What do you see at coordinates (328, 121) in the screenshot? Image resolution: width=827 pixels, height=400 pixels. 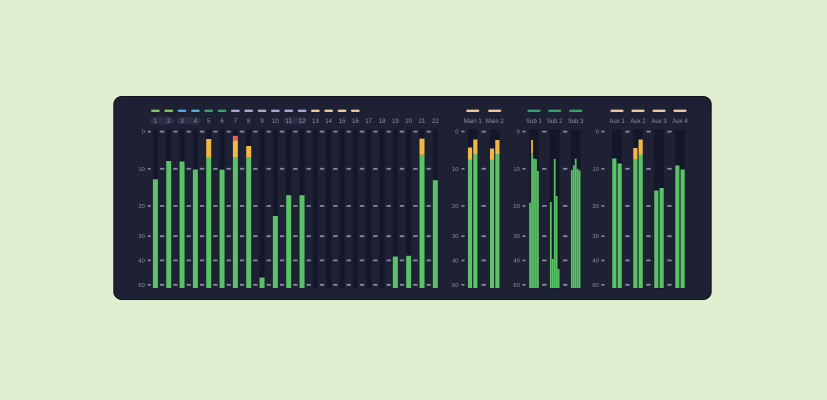 I see `svg-text: 14` at bounding box center [328, 121].